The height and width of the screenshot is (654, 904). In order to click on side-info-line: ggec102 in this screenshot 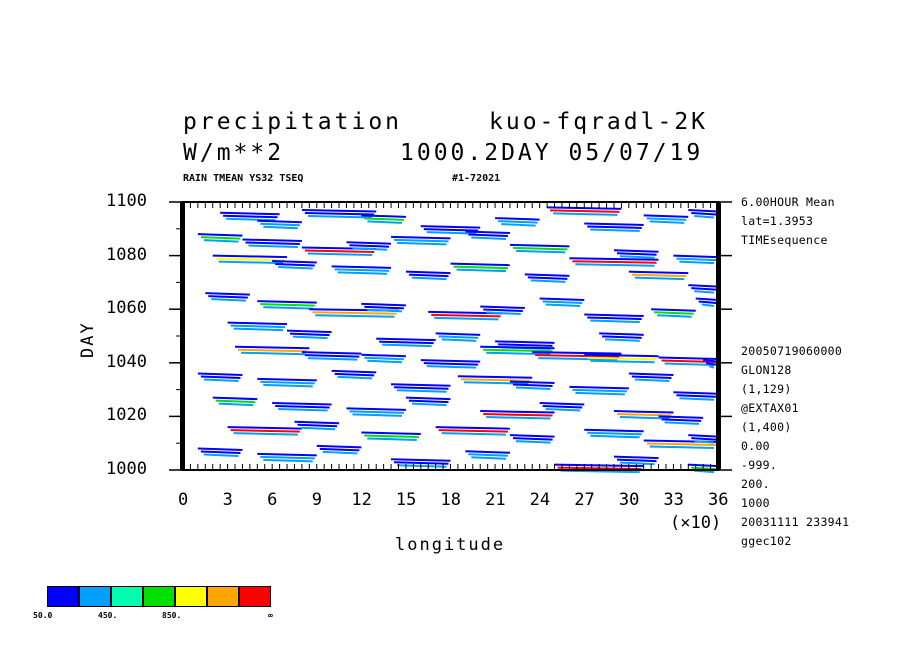, I will do `click(766, 541)`.